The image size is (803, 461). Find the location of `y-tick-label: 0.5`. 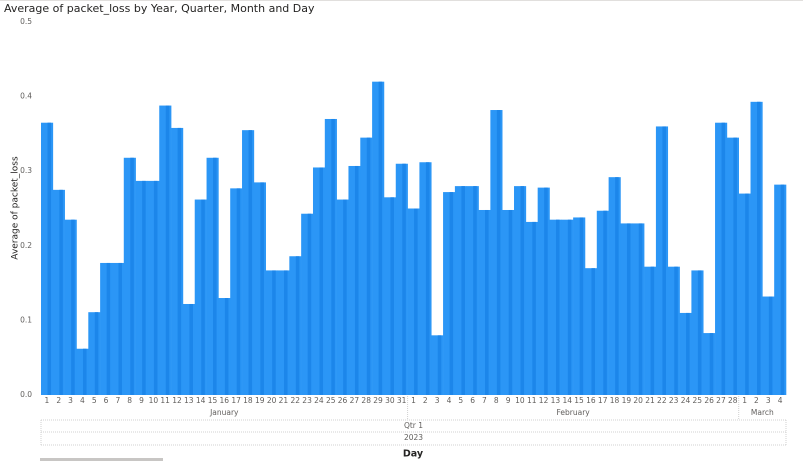

y-tick-label: 0.5 is located at coordinates (26, 21).